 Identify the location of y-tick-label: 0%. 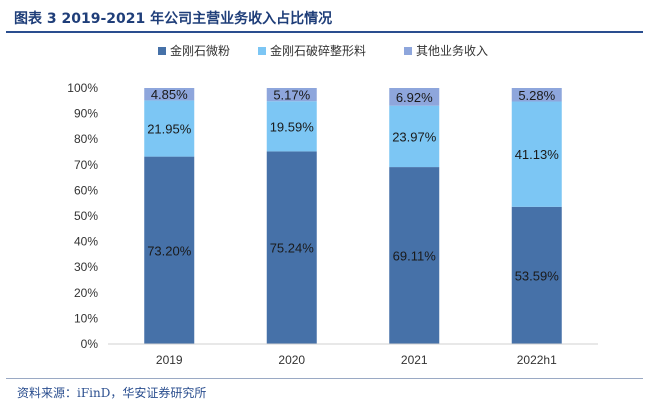
(90, 344).